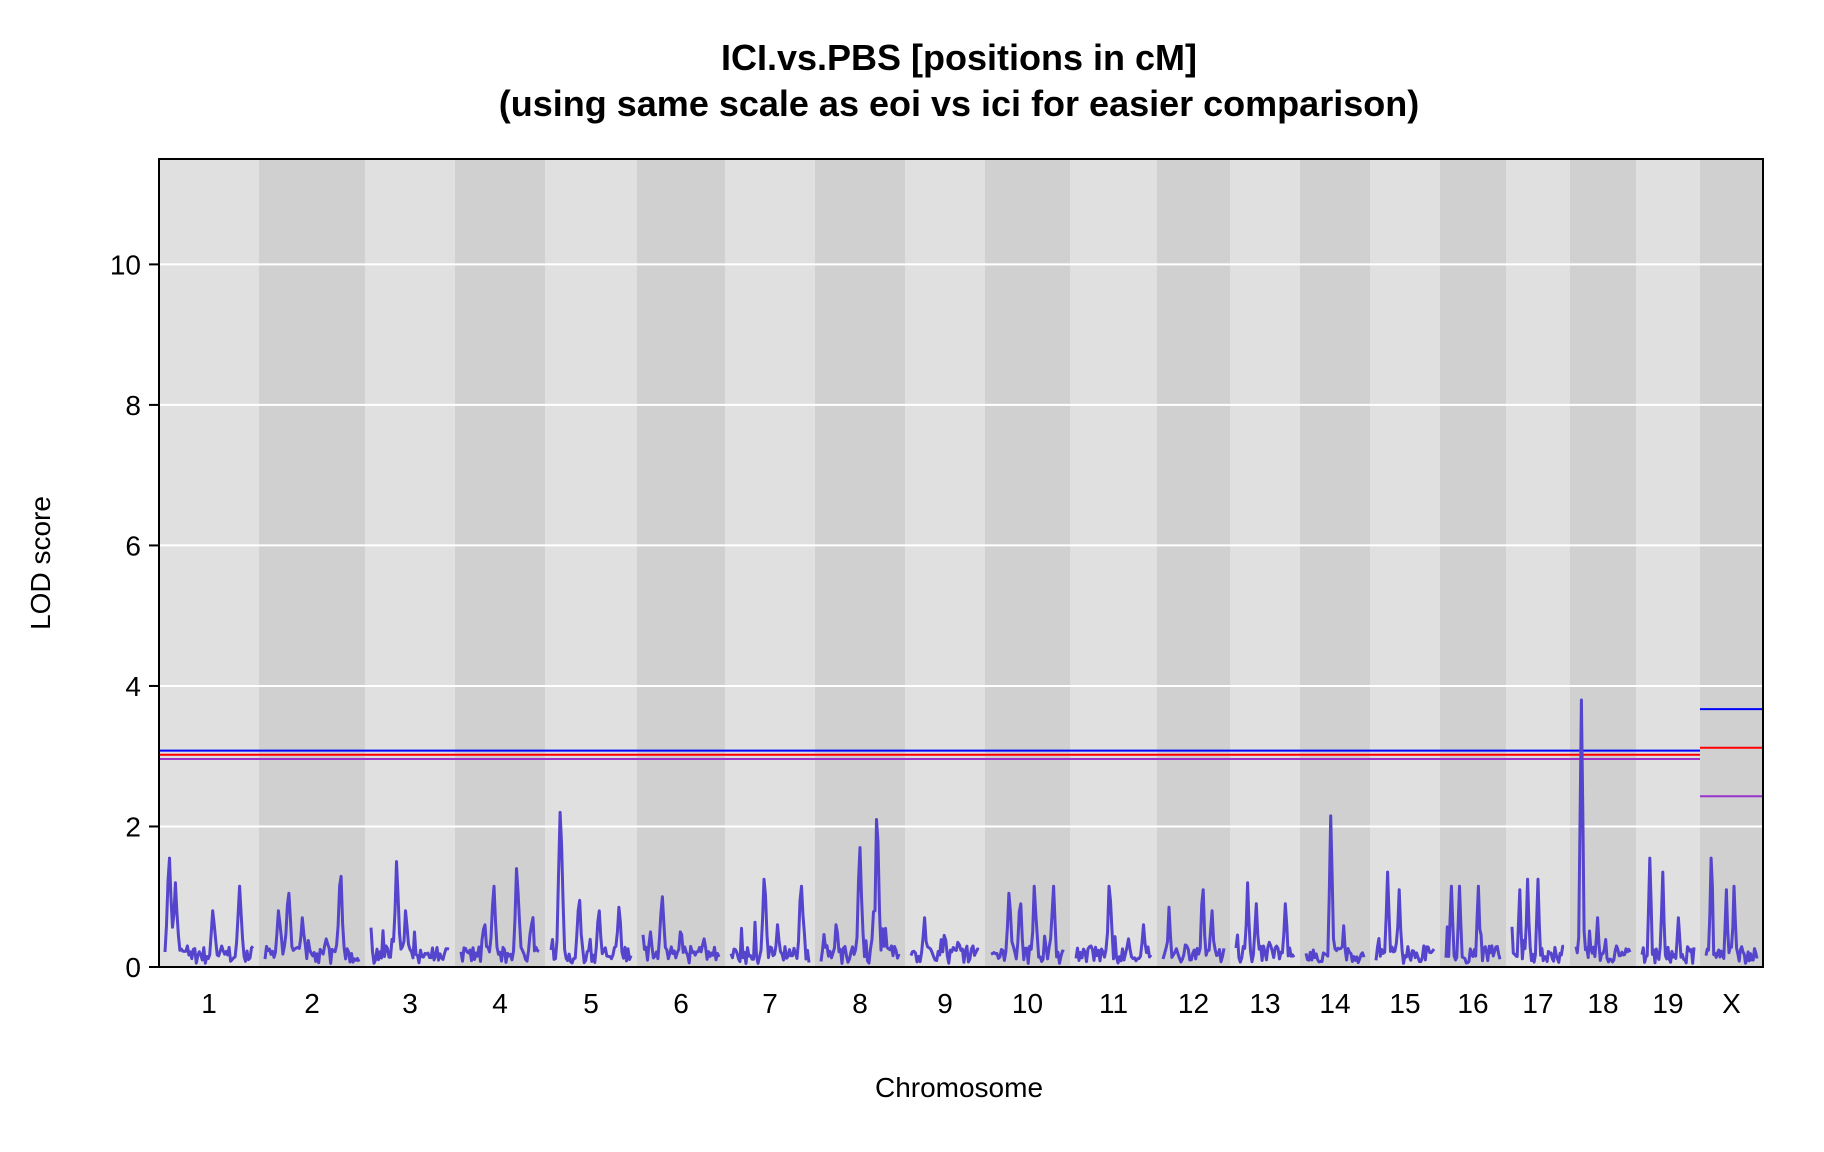 Image resolution: width=1824 pixels, height=1152 pixels. What do you see at coordinates (971, 1003) in the screenshot?
I see `x-axis-ticks: 1 2 3 4 5 6 7 8 9 10 11 12 13 14 15 16 17 18 19 X` at bounding box center [971, 1003].